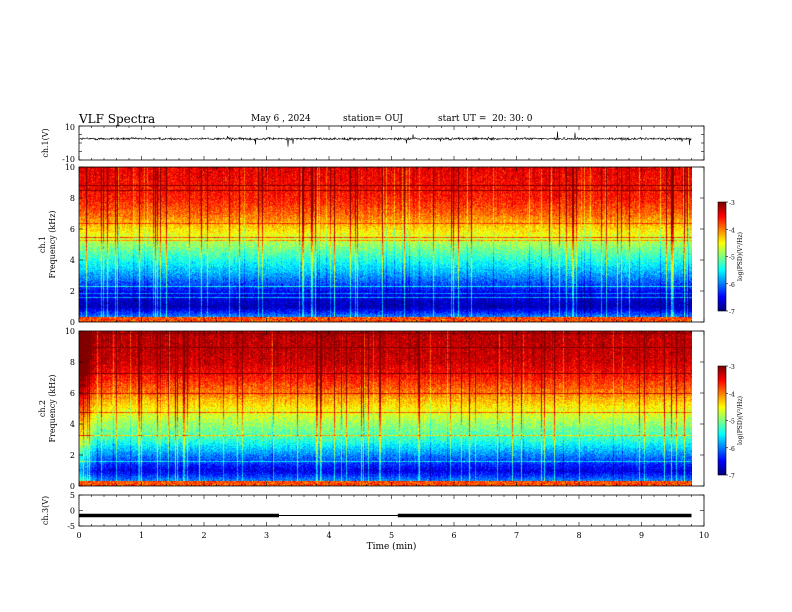 The height and width of the screenshot is (612, 792). Describe the element at coordinates (704, 535) in the screenshot. I see `time-tick-label: 10` at that location.